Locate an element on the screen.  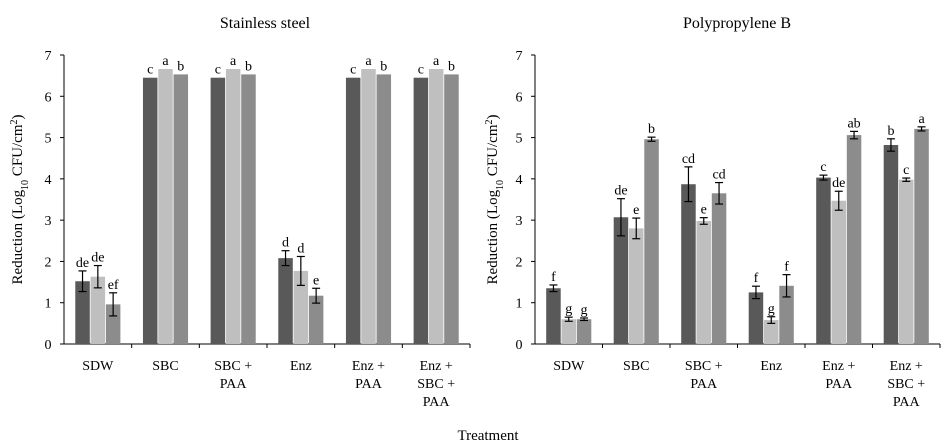
significance-label: ab is located at coordinates (853, 123).